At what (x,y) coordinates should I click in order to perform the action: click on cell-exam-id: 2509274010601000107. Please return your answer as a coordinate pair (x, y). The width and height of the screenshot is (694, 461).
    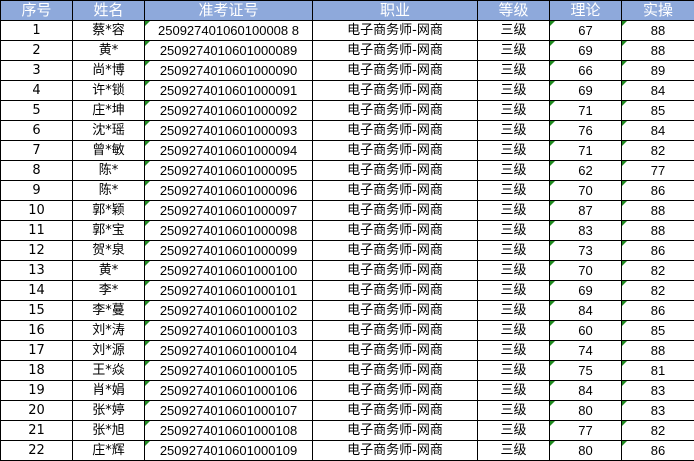
    Looking at the image, I should click on (229, 411).